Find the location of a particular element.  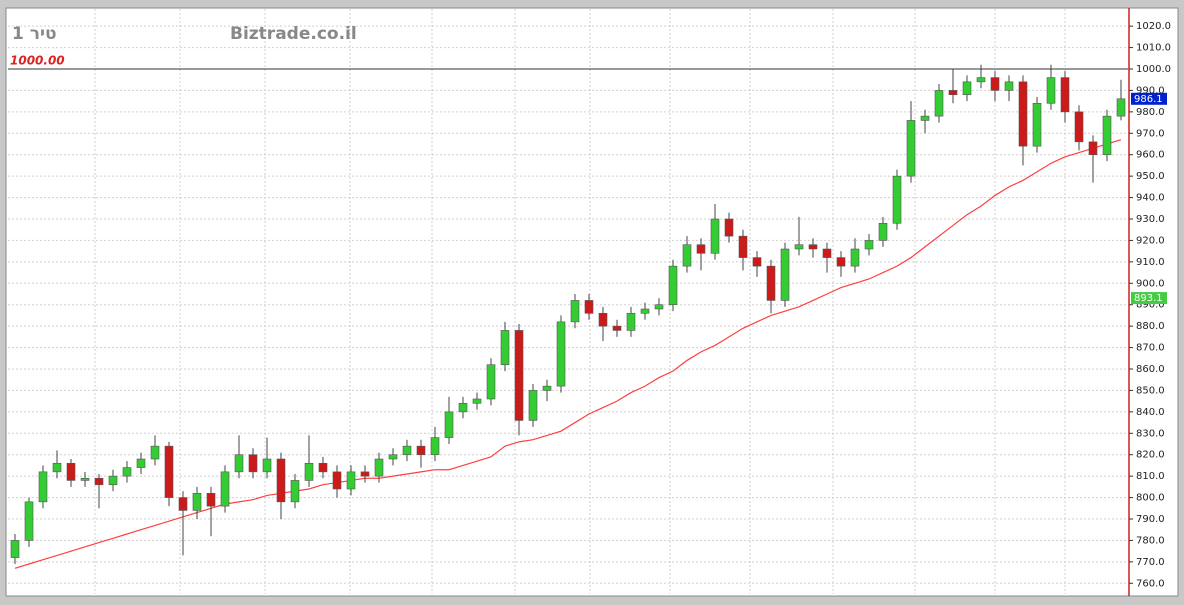

y-tick-label: 910.0 is located at coordinates (1150, 262).